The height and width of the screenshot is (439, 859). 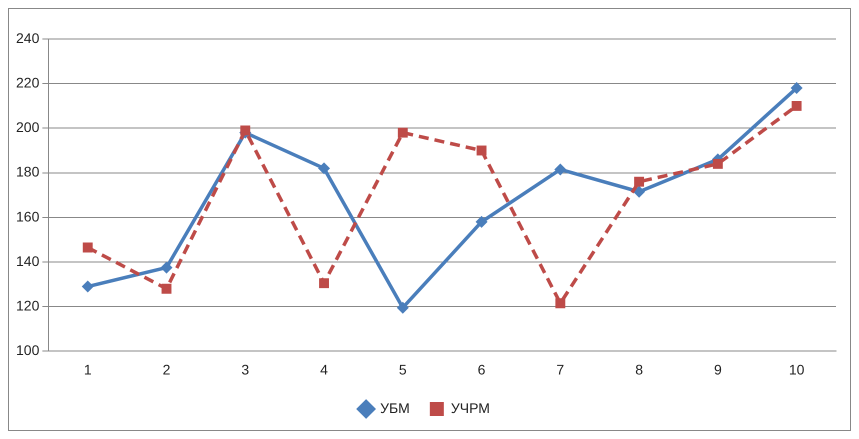 I want to click on y-tick-label: 140, so click(x=28, y=260).